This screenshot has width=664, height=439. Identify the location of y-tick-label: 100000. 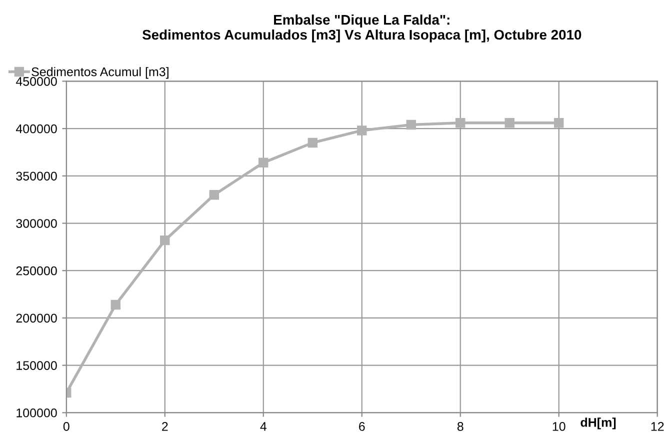
(36, 413).